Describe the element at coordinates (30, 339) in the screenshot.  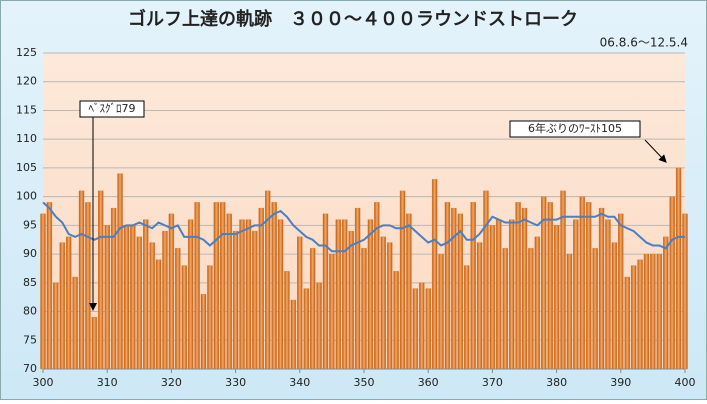
I see `y-tick-label: 75` at that location.